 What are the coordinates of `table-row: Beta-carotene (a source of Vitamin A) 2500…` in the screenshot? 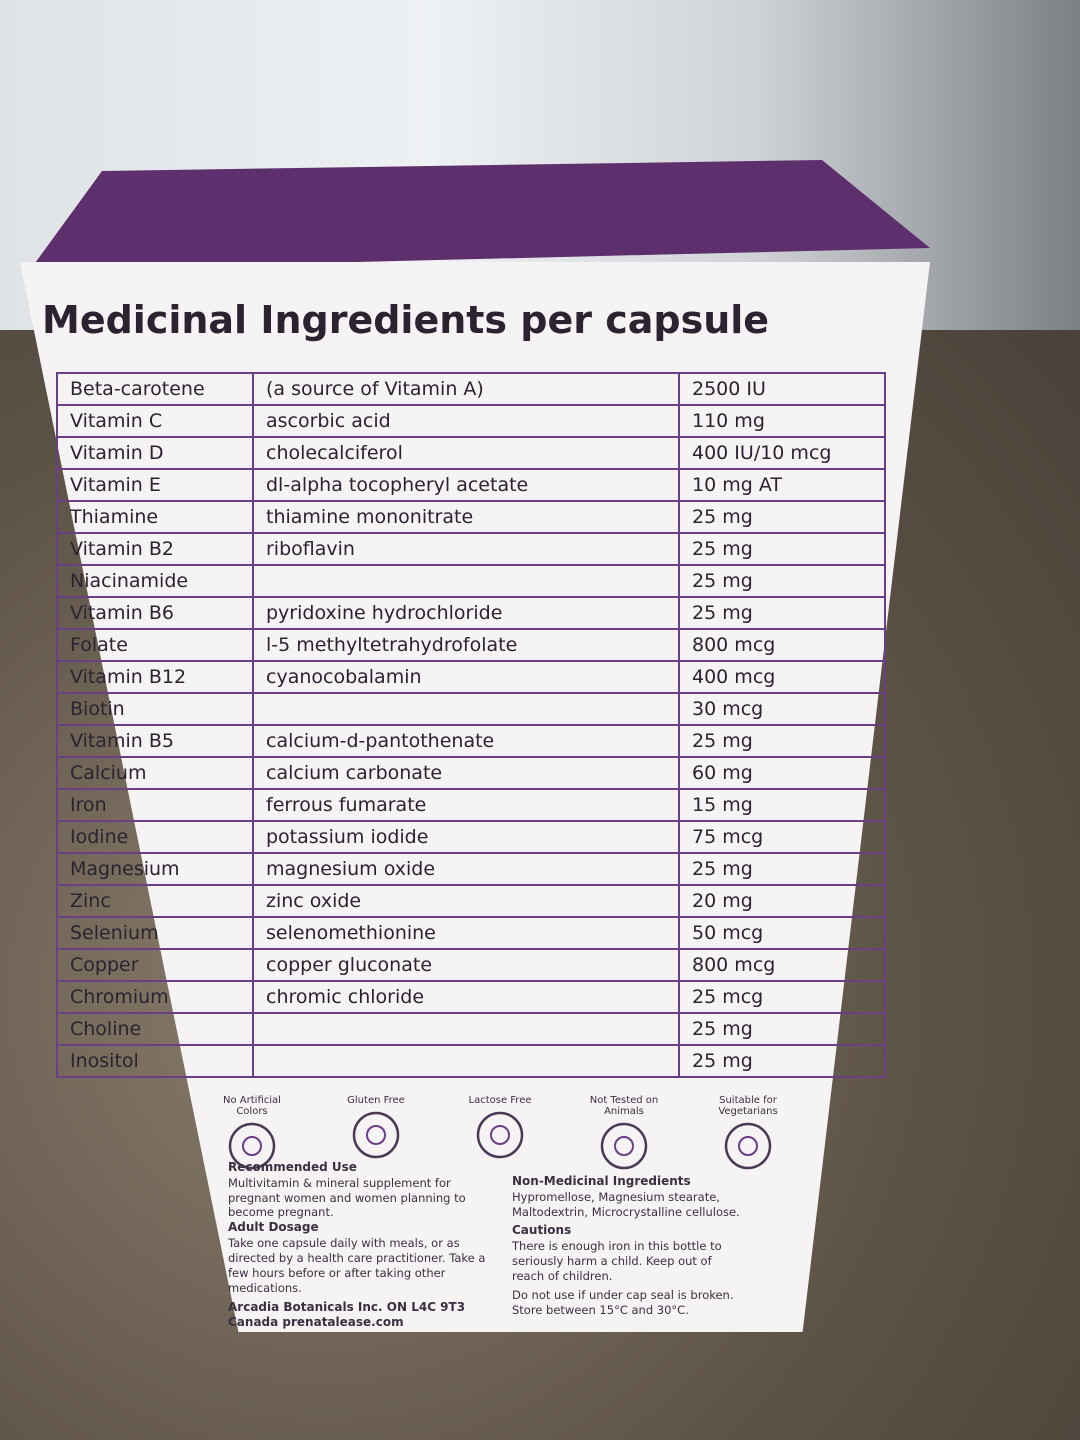 It's located at (471, 389).